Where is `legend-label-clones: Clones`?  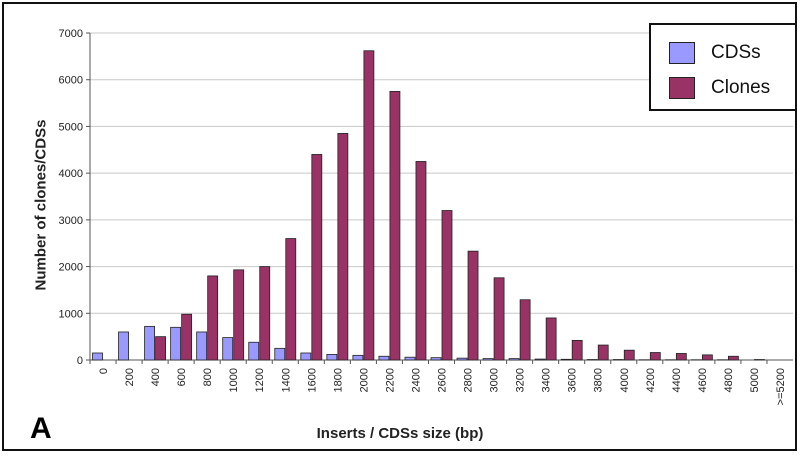 legend-label-clones: Clones is located at coordinates (741, 87).